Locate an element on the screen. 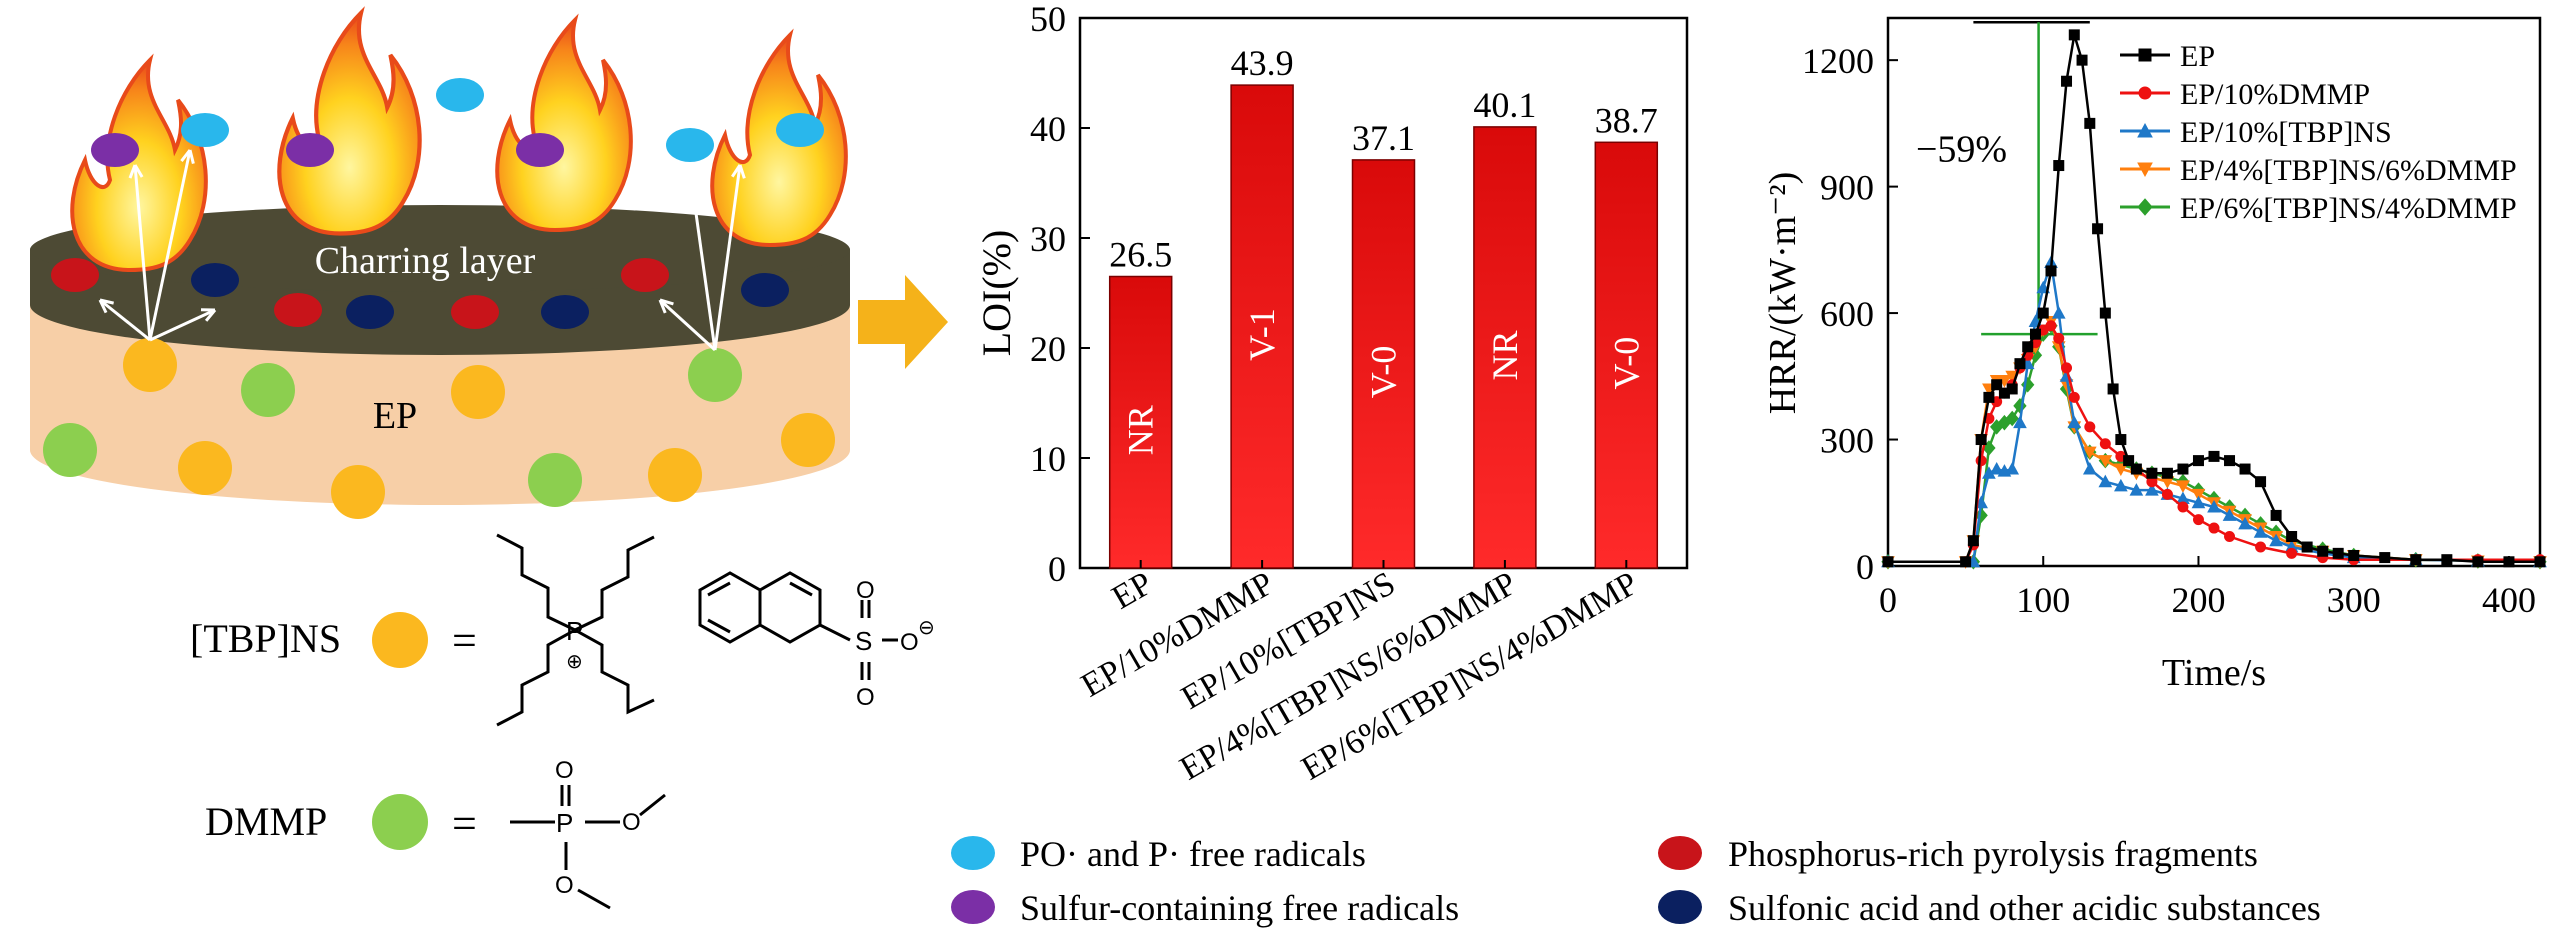 Image resolution: width=2567 pixels, height=945 pixels. bar-y-tick-label: 20 is located at coordinates (1048, 349).